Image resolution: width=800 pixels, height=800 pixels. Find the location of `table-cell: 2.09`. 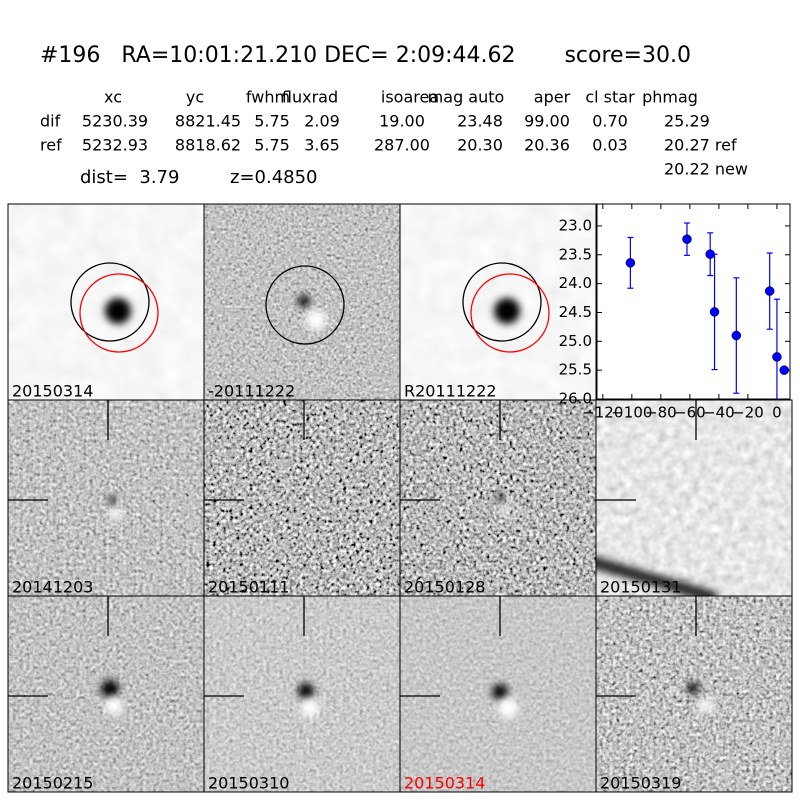

table-cell: 2.09 is located at coordinates (322, 121).